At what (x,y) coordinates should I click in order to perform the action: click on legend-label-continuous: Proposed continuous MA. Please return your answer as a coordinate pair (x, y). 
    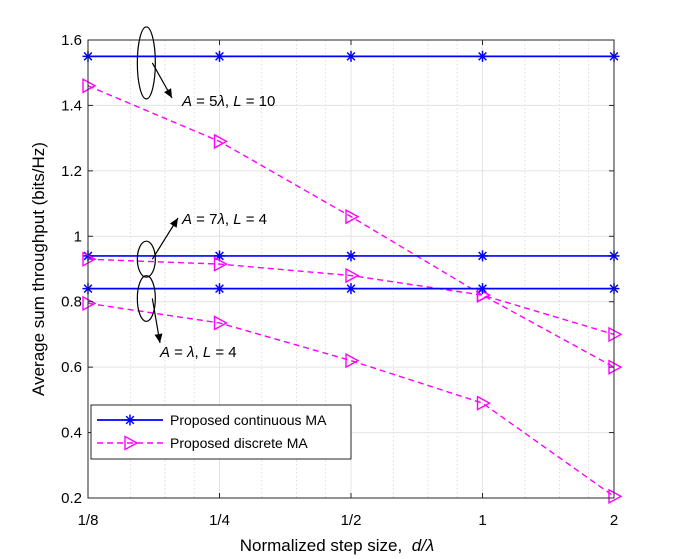
    Looking at the image, I should click on (248, 420).